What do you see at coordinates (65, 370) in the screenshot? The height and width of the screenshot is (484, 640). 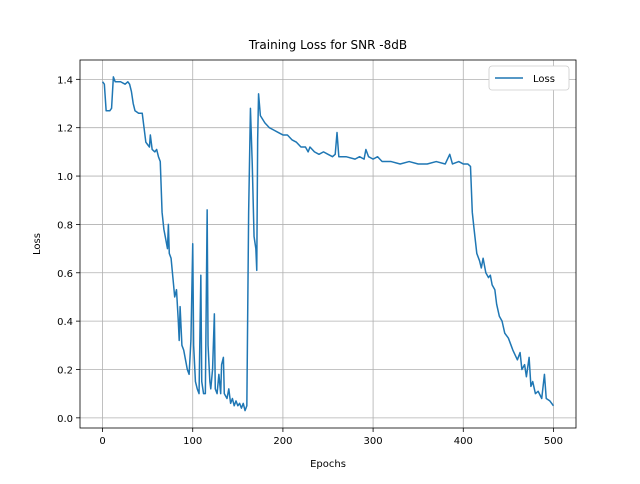 I see `y-tick-label: 0.2` at bounding box center [65, 370].